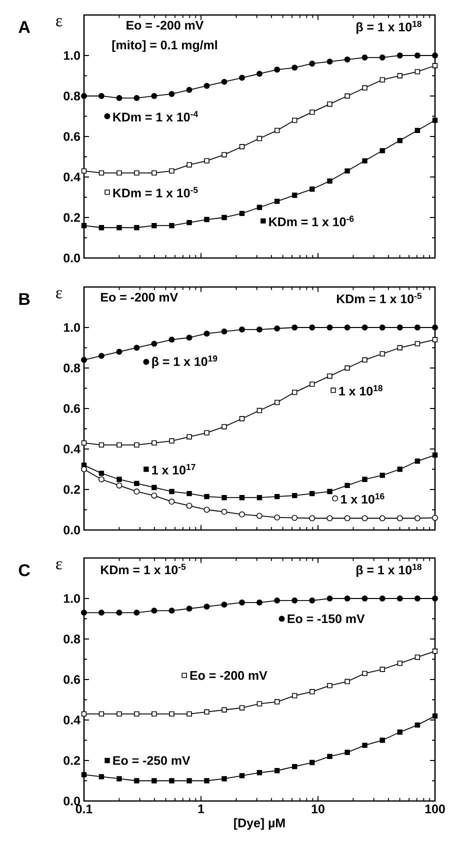  Describe the element at coordinates (360, 390) in the screenshot. I see `legend-label: 1 x 10$^{18}$` at that location.